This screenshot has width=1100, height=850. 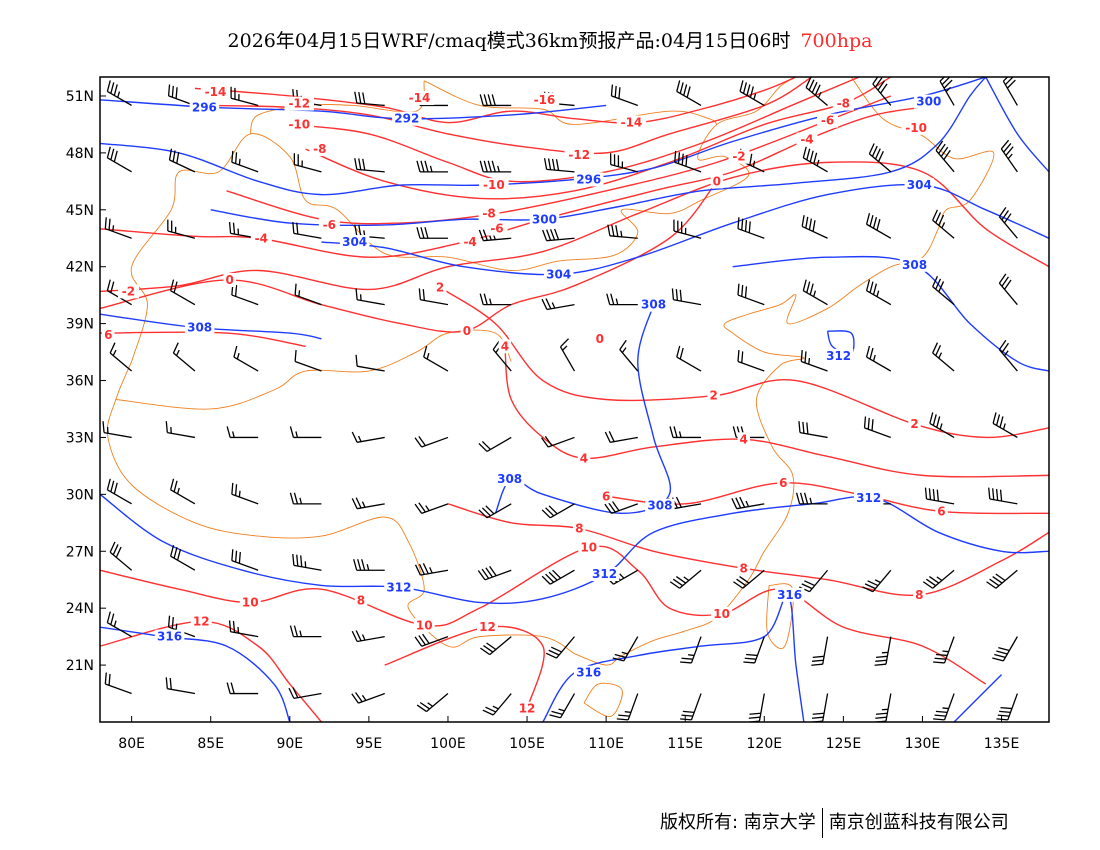 I want to click on temperature-label: 4, so click(x=505, y=346).